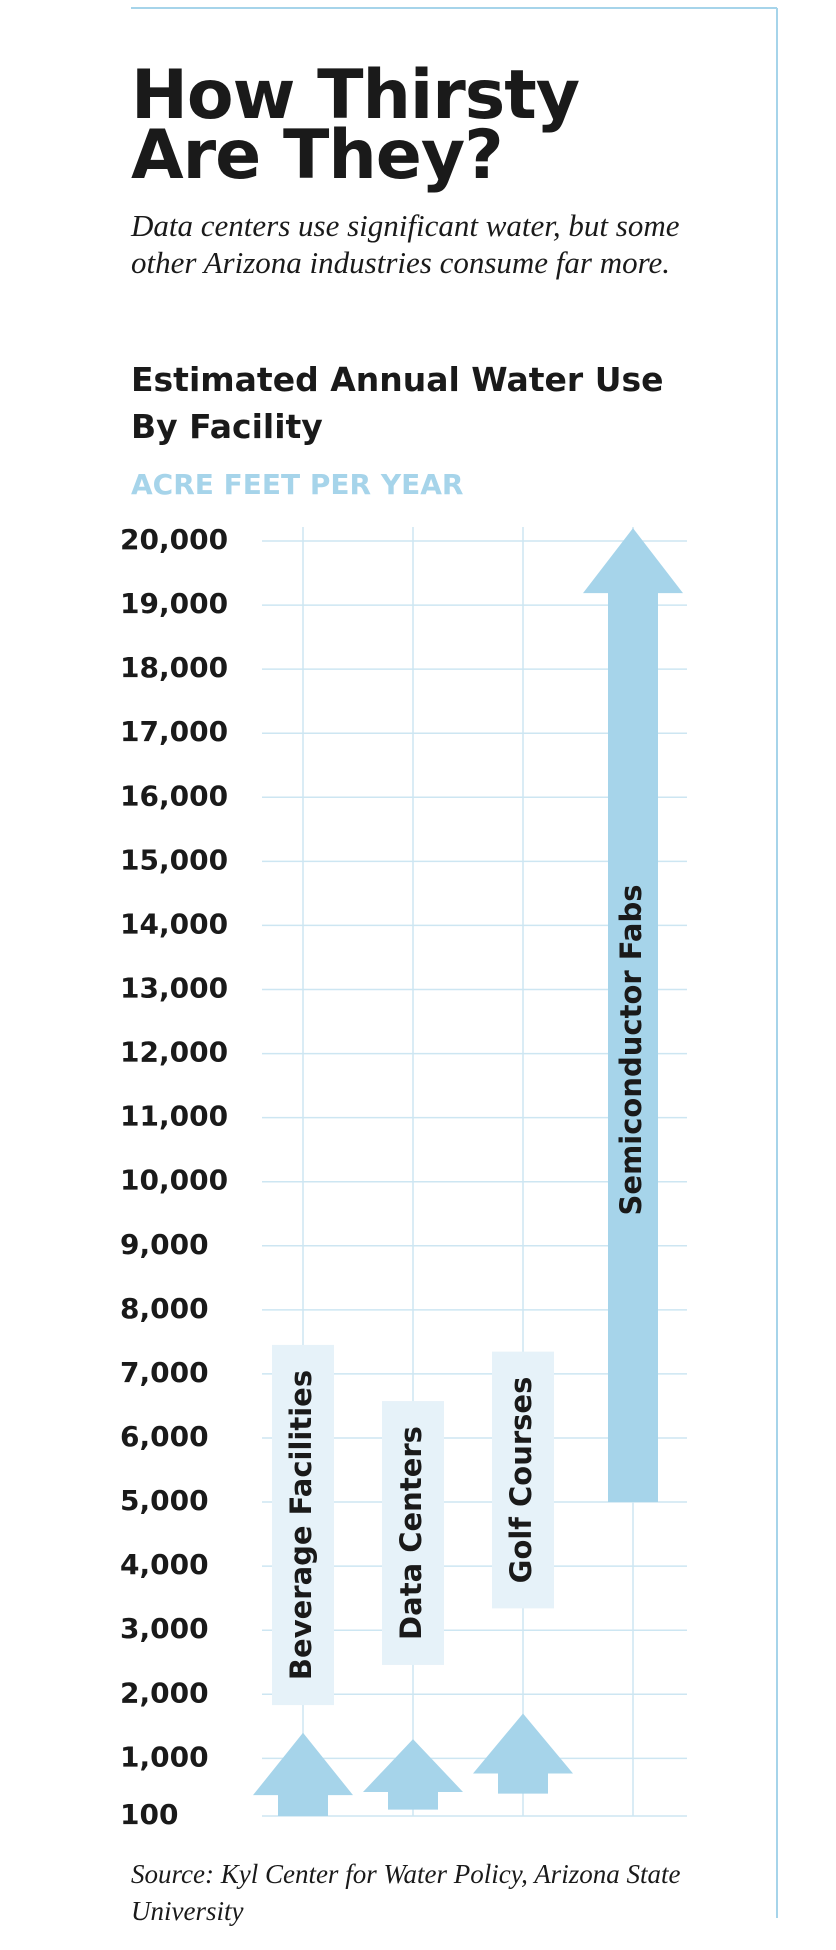  I want to click on y-tick-label: 15,000, so click(174, 859).